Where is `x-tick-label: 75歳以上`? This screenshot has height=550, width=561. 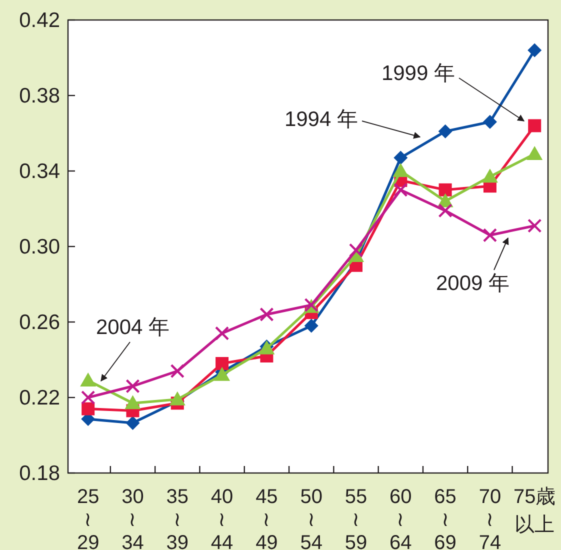
x-tick-label: 75歳以上 is located at coordinates (534, 511).